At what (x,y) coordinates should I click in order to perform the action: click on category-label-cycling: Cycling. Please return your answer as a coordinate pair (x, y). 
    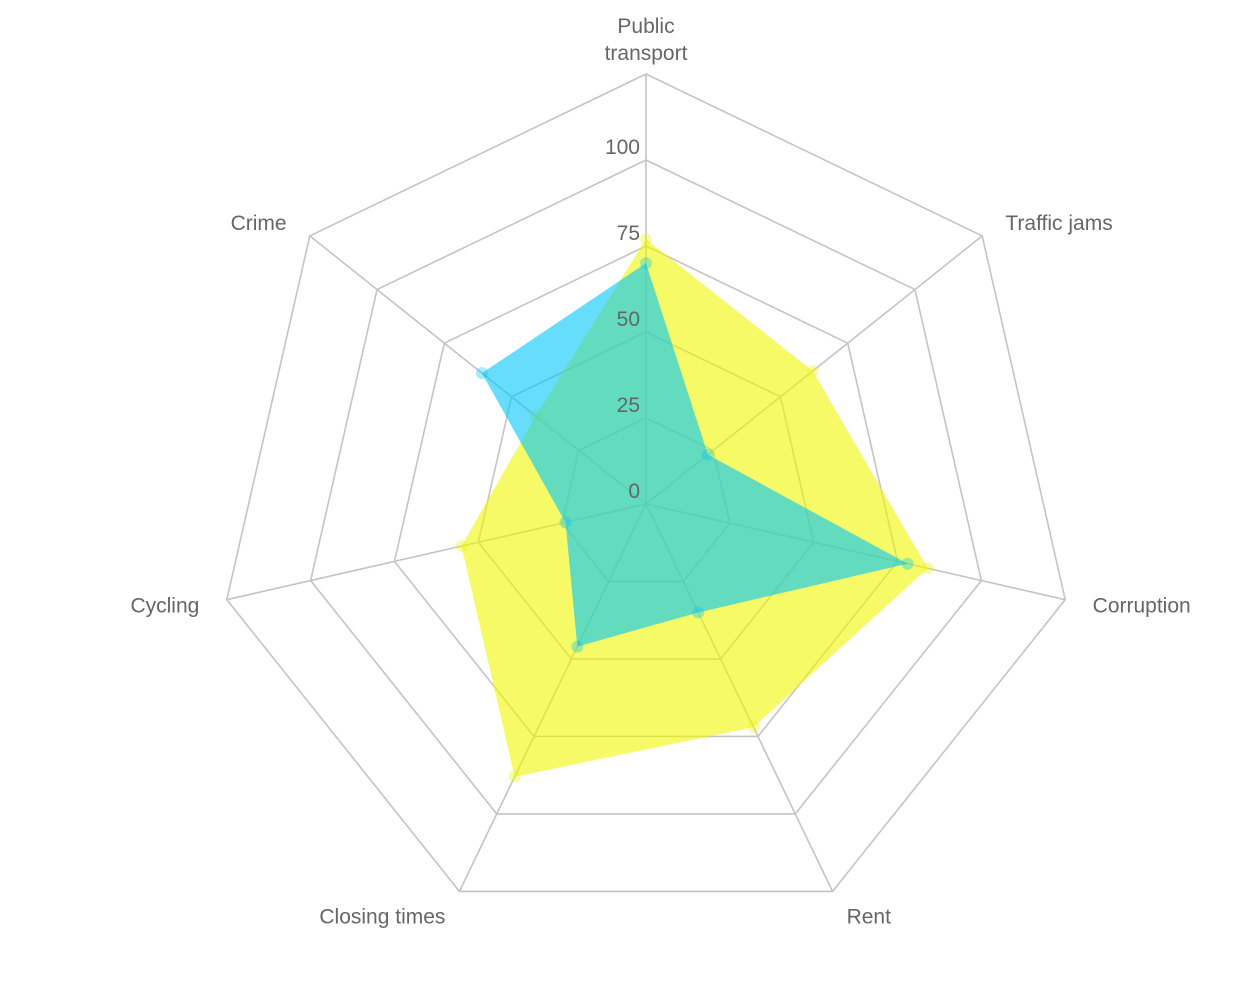
    Looking at the image, I should click on (164, 606).